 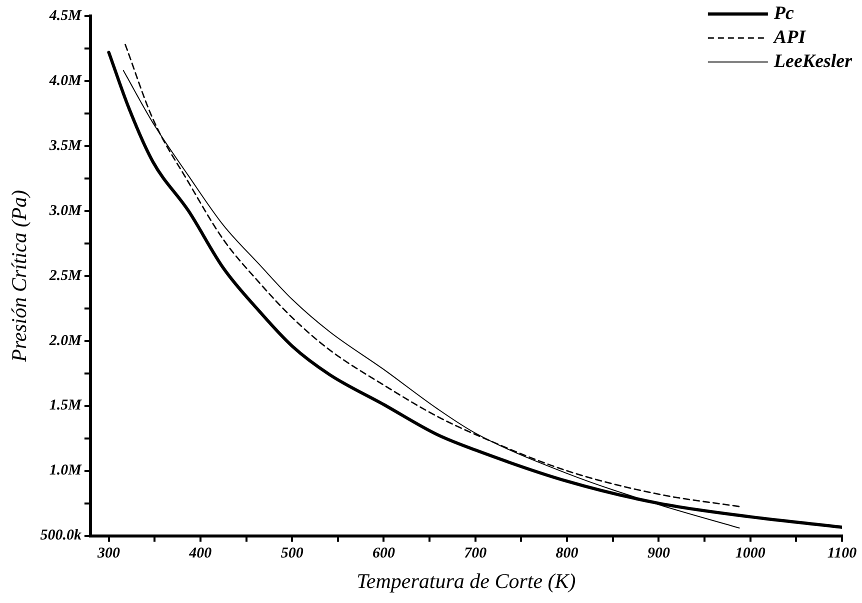 I want to click on x-tick-label: 1100, so click(x=842, y=554).